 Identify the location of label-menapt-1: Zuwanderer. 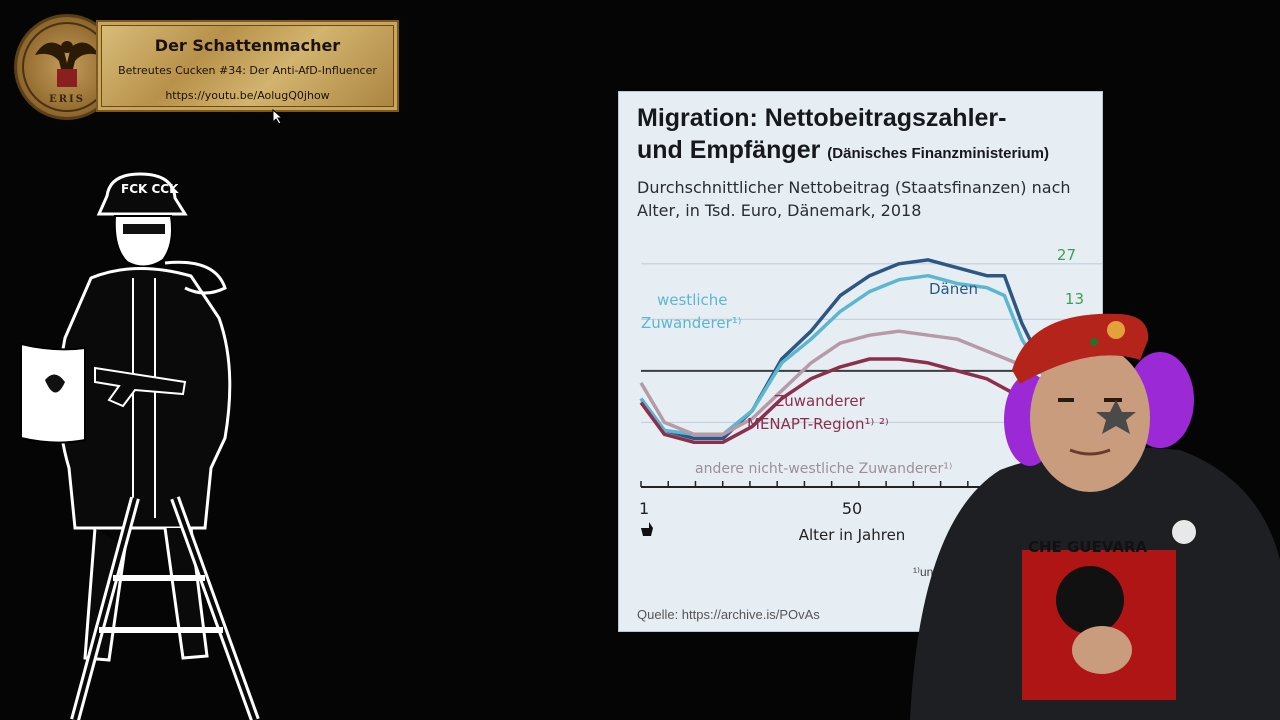
(820, 401).